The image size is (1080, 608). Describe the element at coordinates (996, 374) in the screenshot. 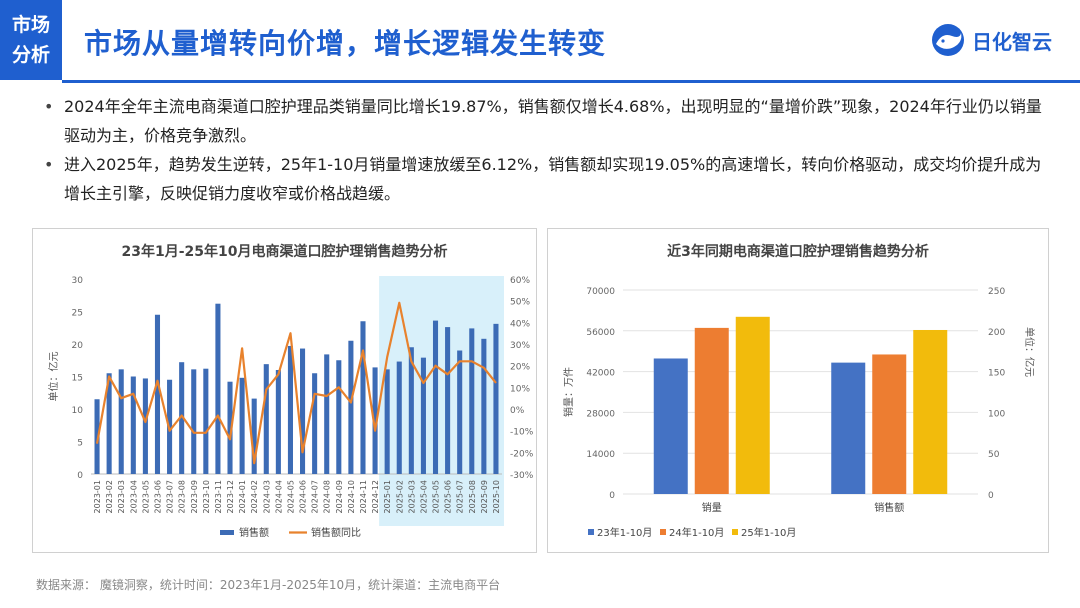

I see `y2-tick-label: 150` at that location.